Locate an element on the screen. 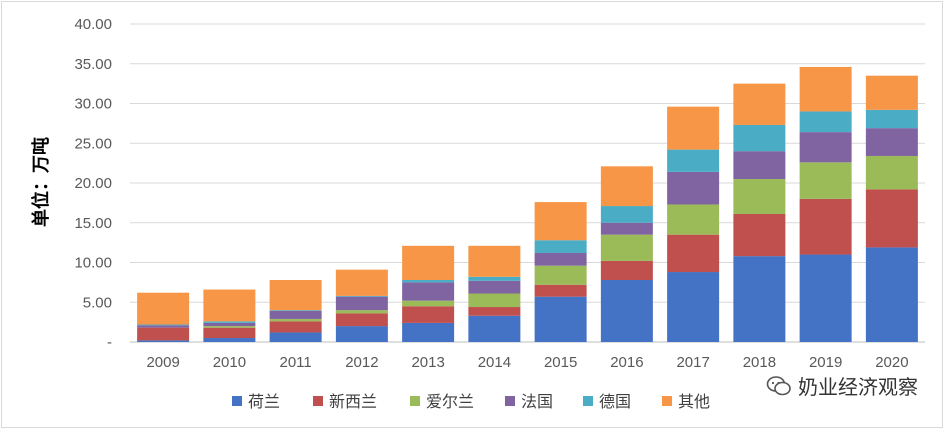 Image resolution: width=946 pixels, height=431 pixels. watermark: 奶业经济观察 is located at coordinates (842, 385).